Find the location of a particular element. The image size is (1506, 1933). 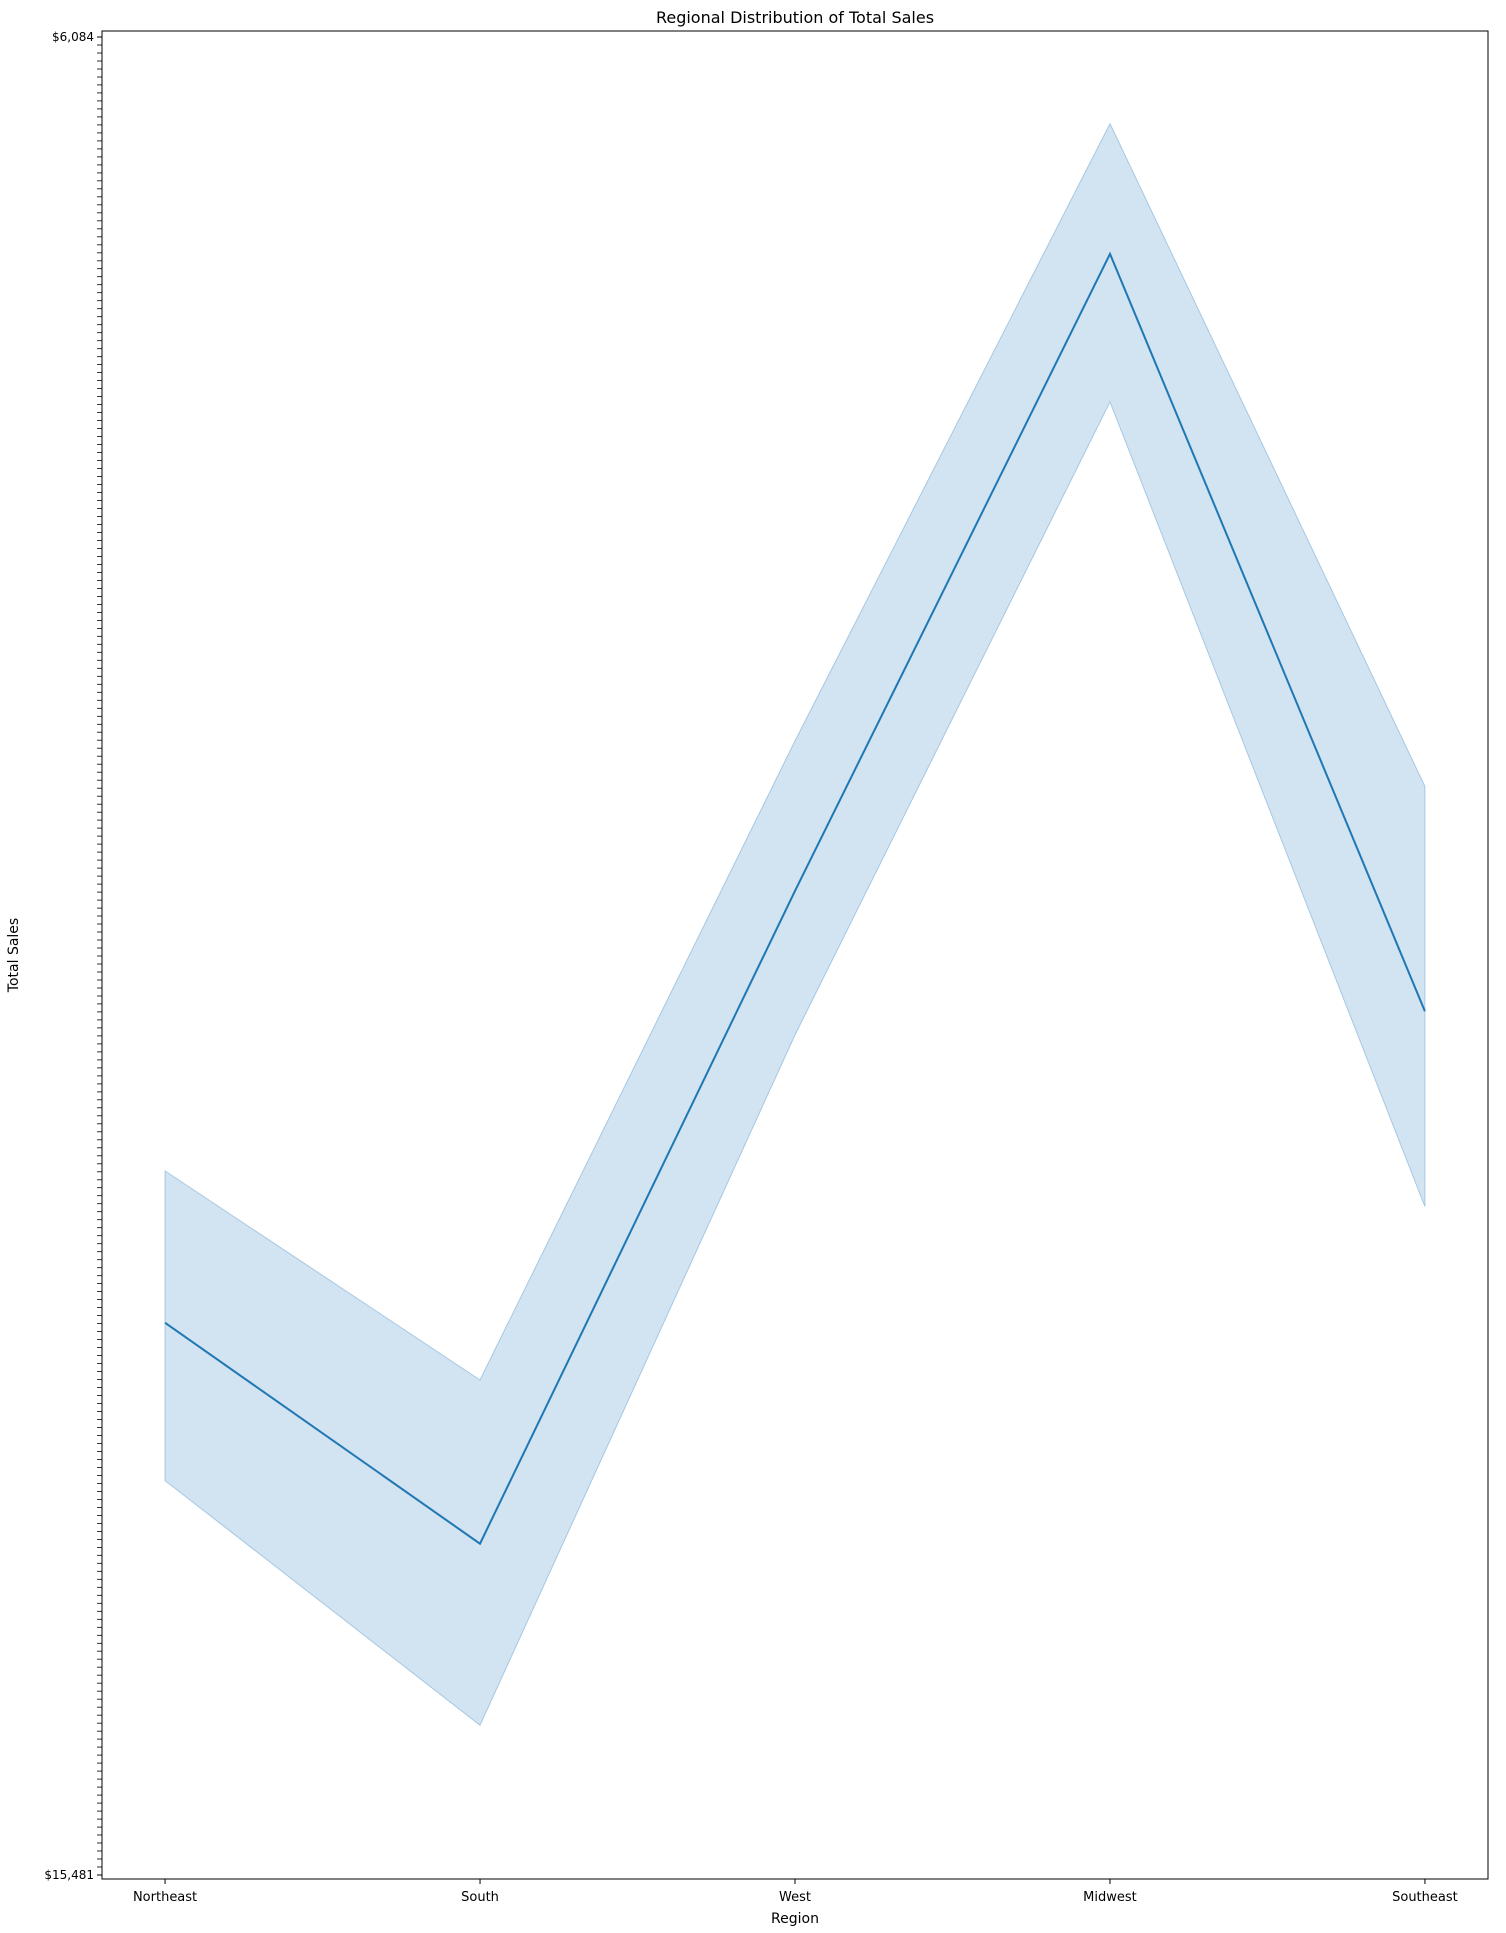

x-tick-label-southeast: Southeast is located at coordinates (1425, 1897).